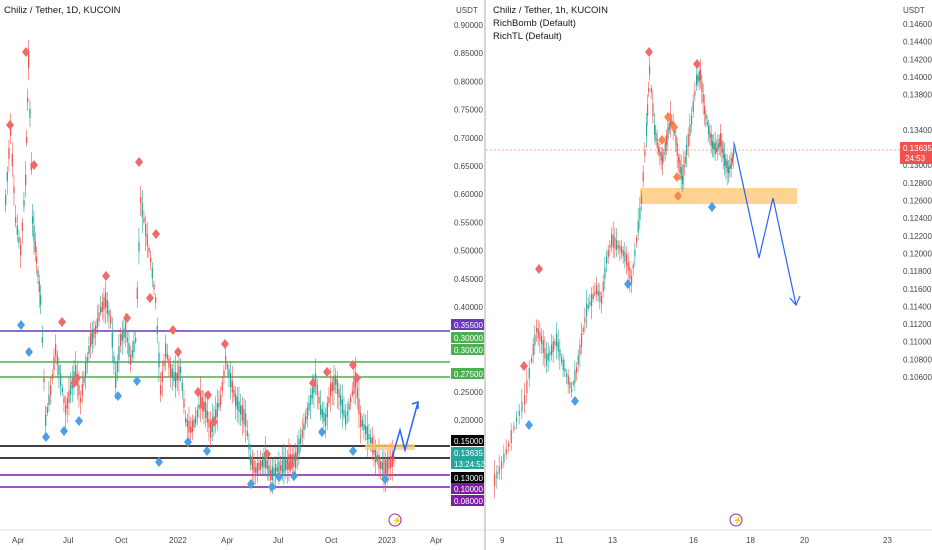  What do you see at coordinates (527, 36) in the screenshot?
I see `indicator-richtl: RichTL (Default)` at bounding box center [527, 36].